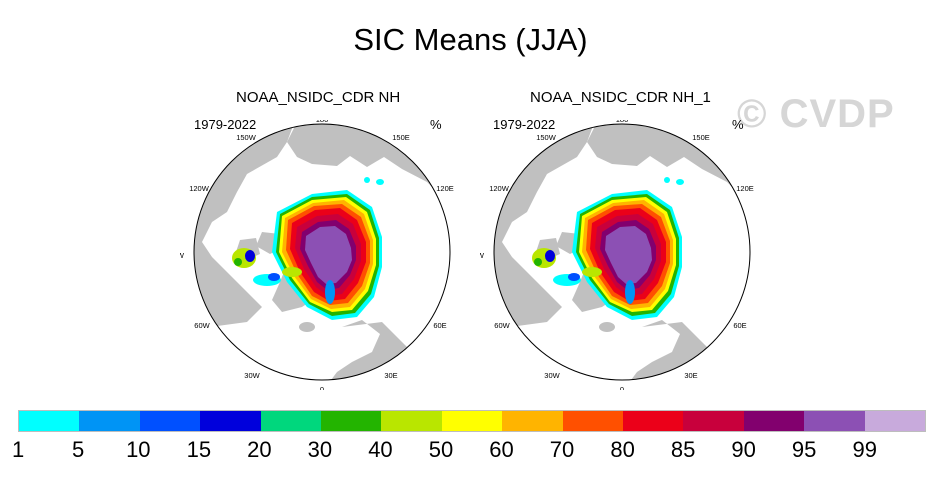 The image size is (941, 490). What do you see at coordinates (524, 124) in the screenshot?
I see `panel-2-period: 1979-2022` at bounding box center [524, 124].